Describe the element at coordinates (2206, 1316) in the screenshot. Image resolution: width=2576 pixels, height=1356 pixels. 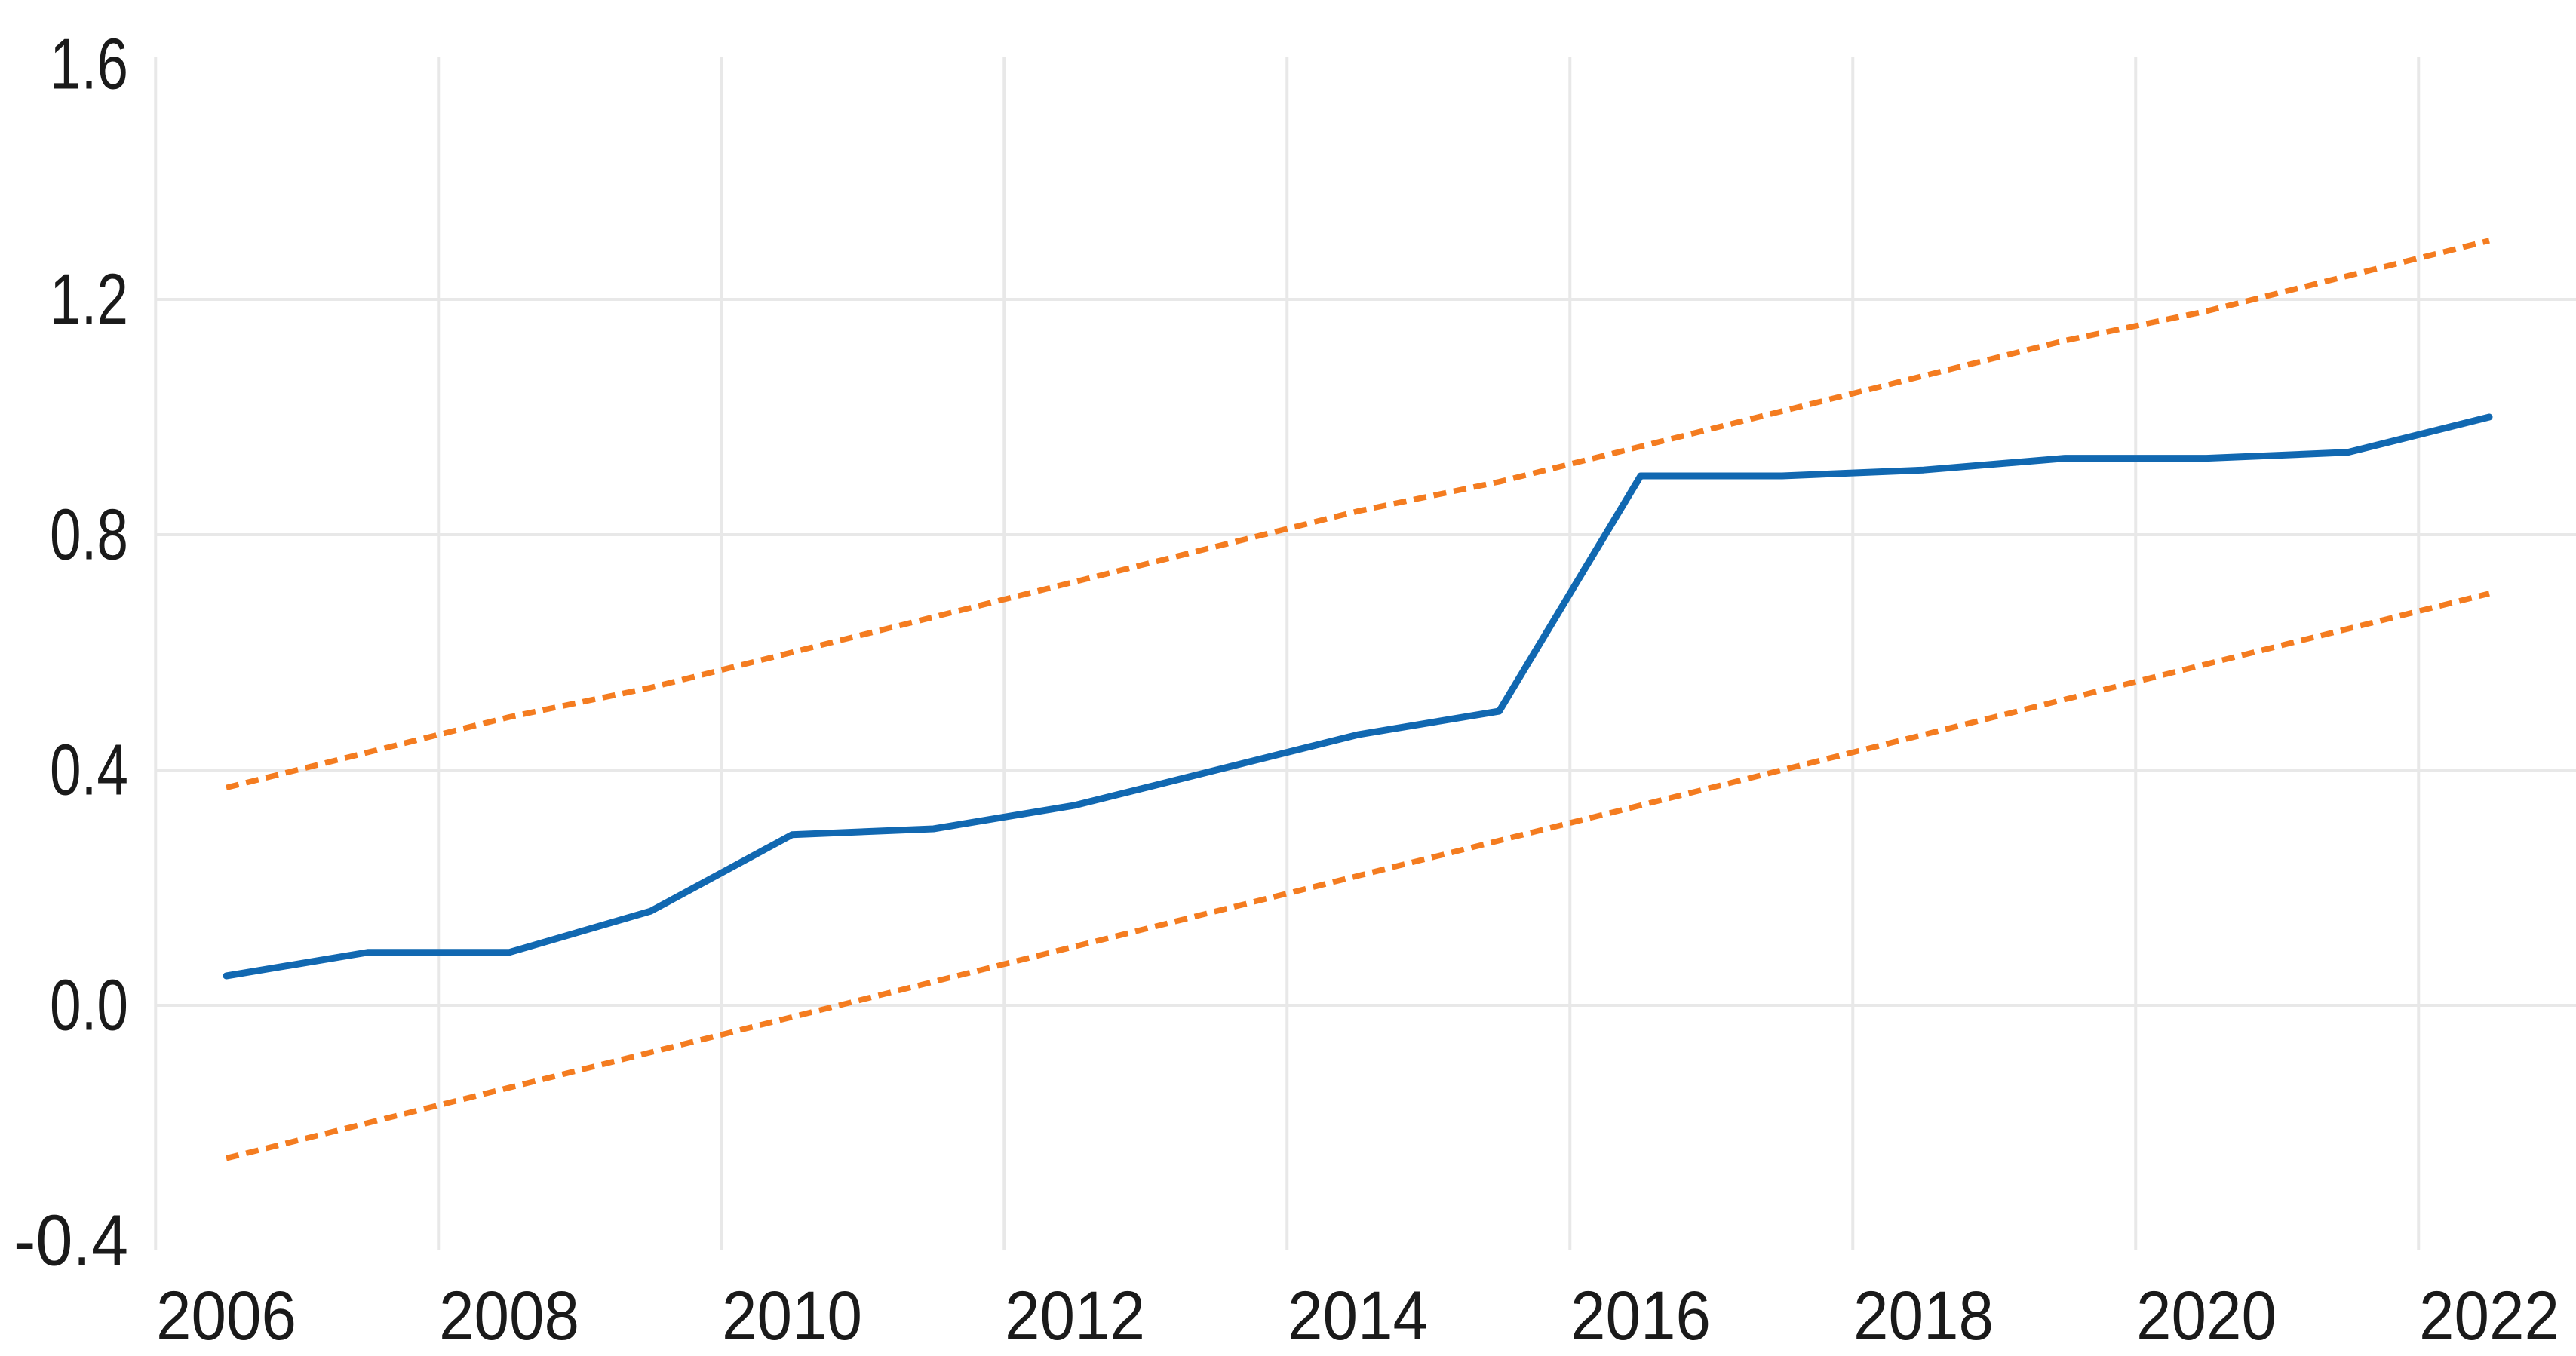
I see `x-axis-tick-label: 2020` at that location.